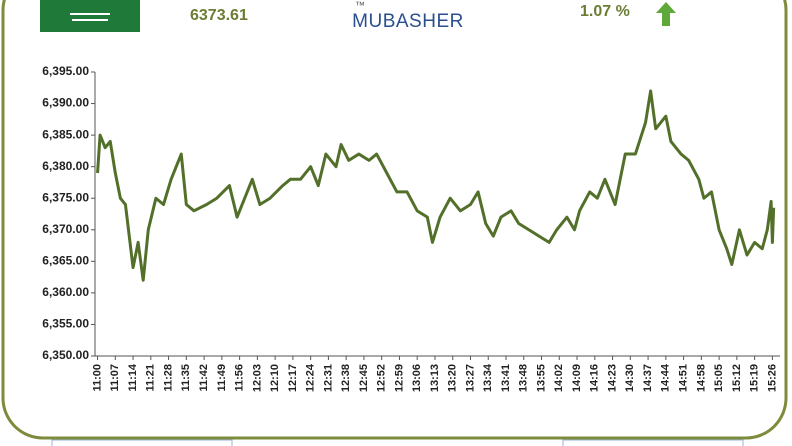 The height and width of the screenshot is (446, 792). I want to click on y-tick-label: 6,390.00, so click(65, 103).